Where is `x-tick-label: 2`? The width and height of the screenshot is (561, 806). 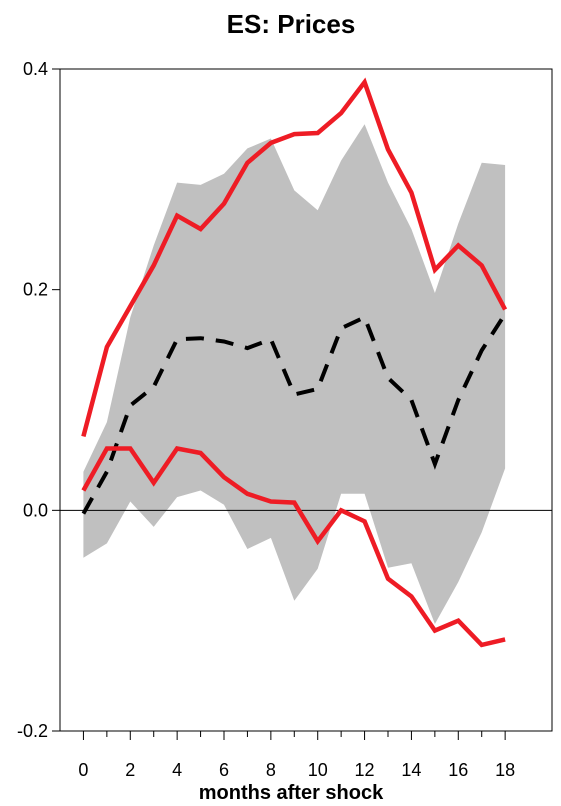
x-tick-label: 2 is located at coordinates (130, 770).